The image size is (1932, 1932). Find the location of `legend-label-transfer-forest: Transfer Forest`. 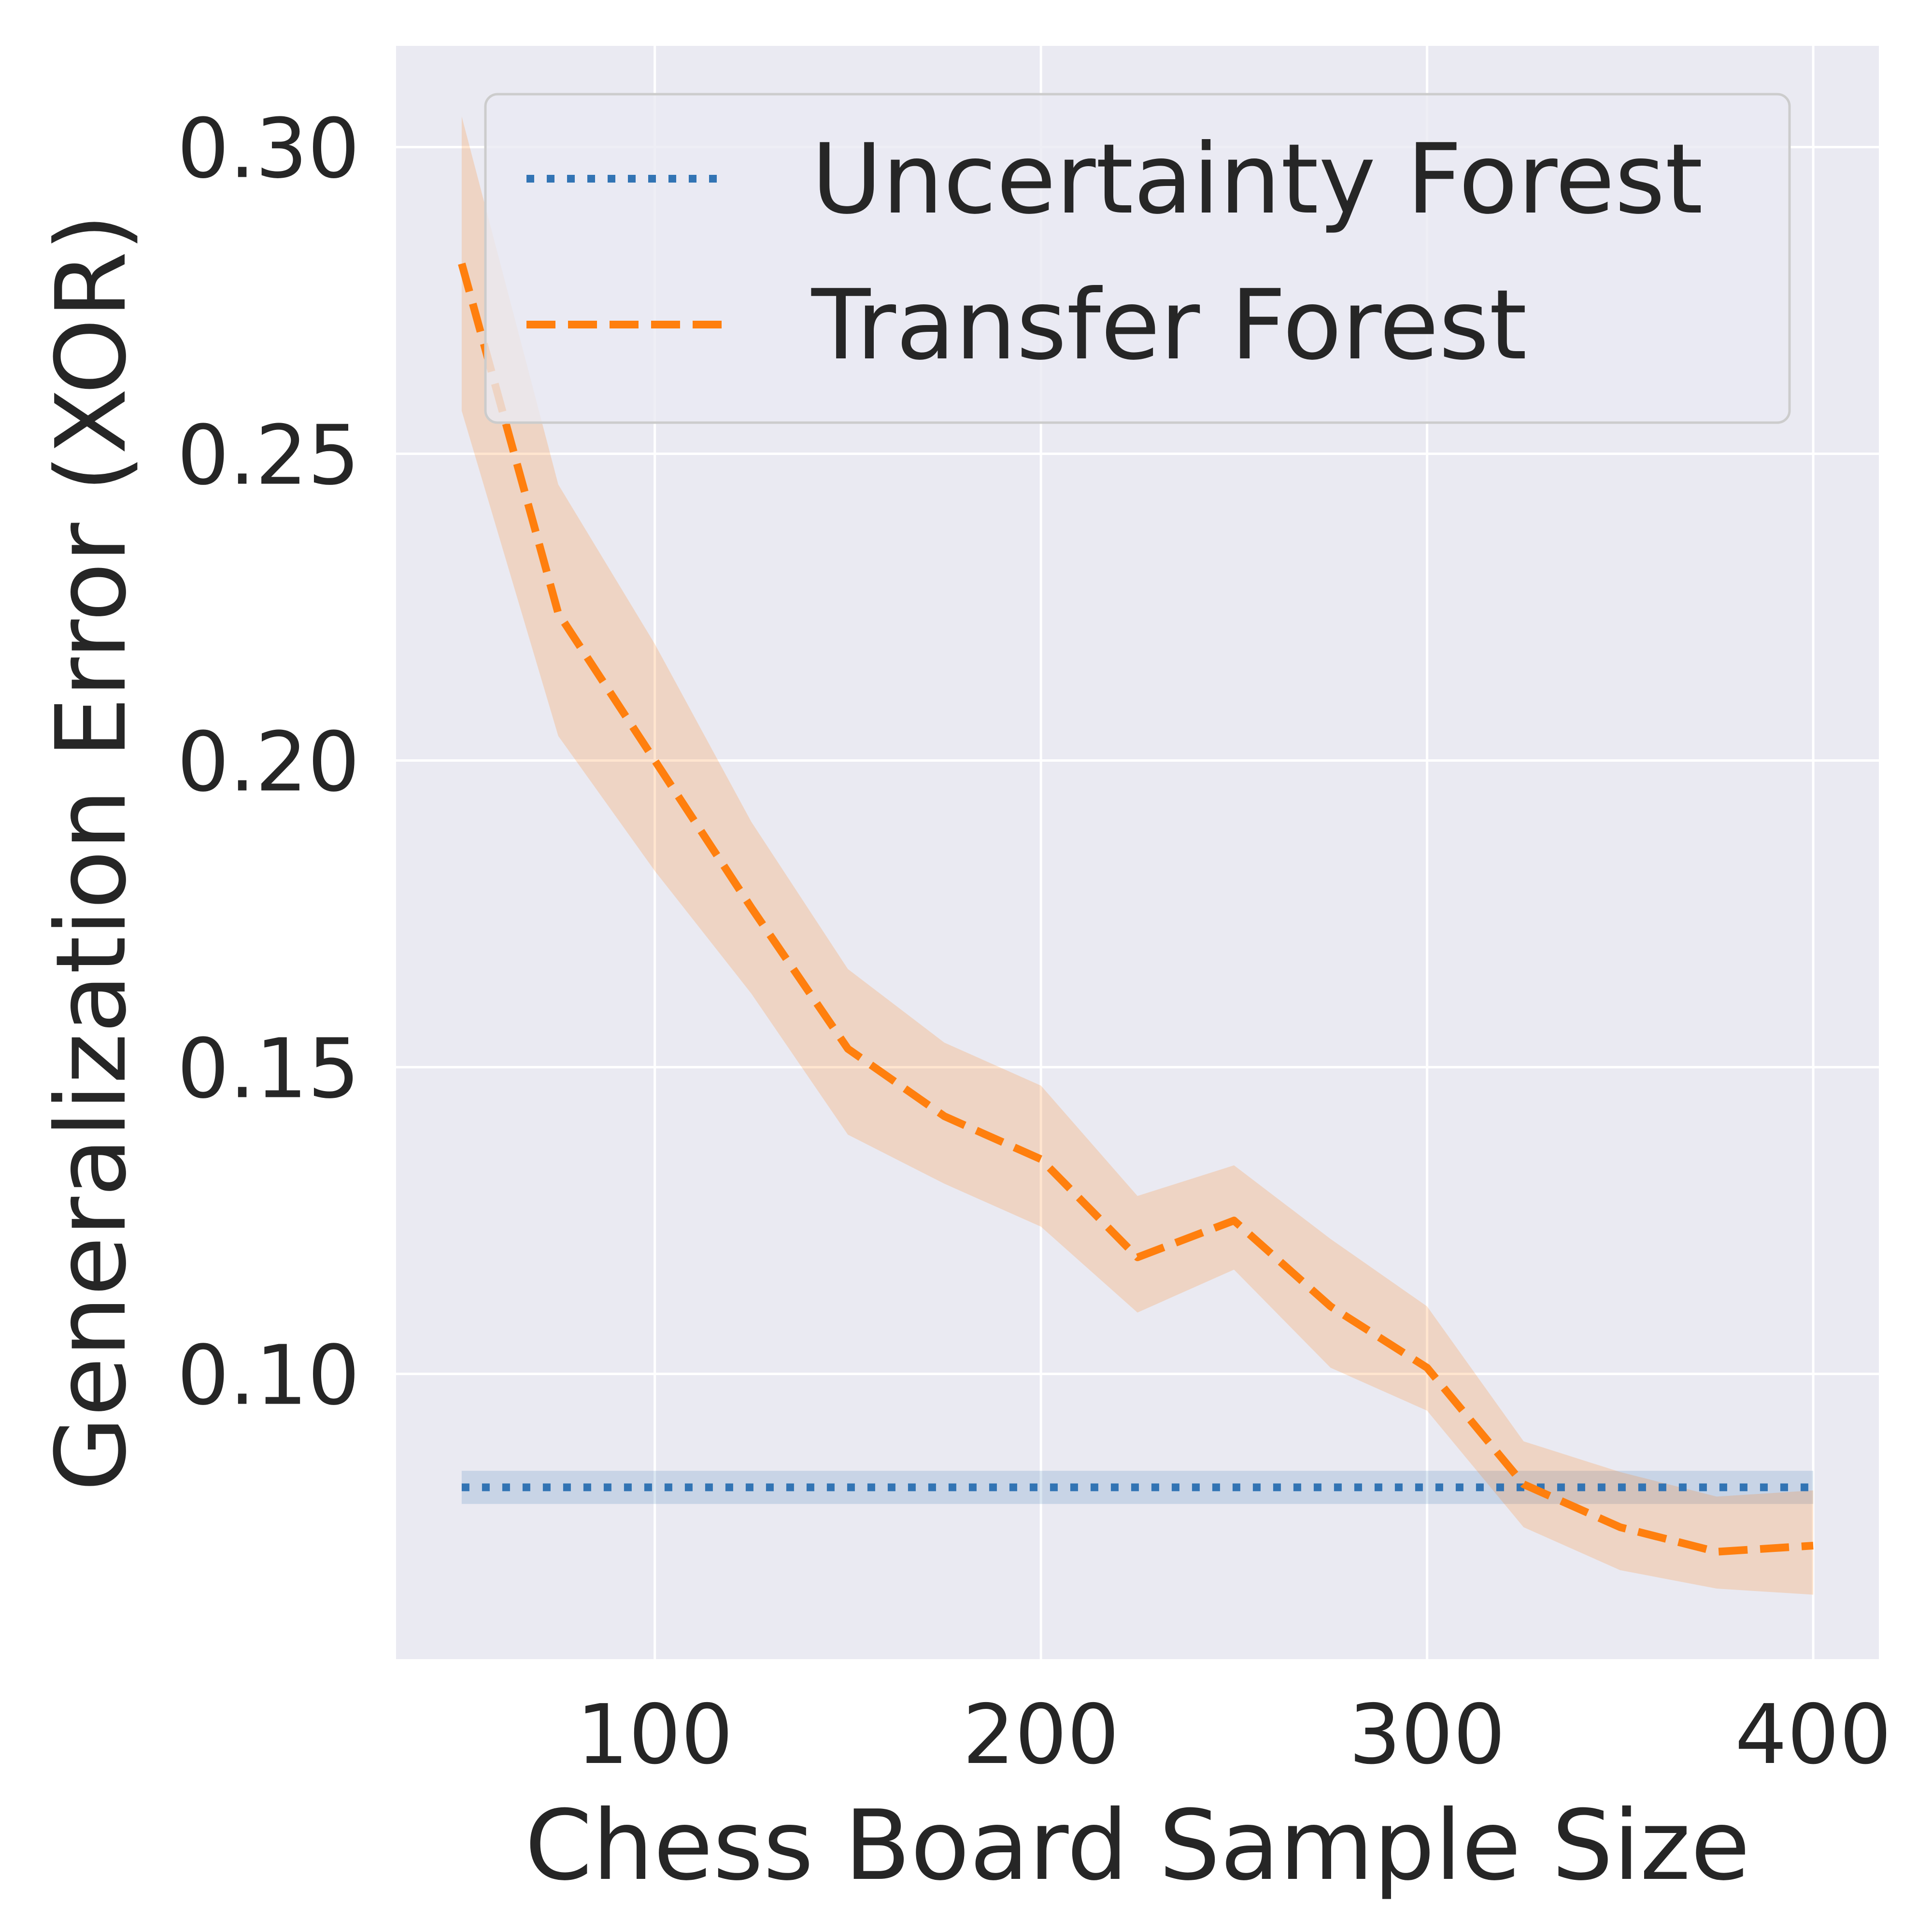

legend-label-transfer-forest: Transfer Forest is located at coordinates (1169, 325).